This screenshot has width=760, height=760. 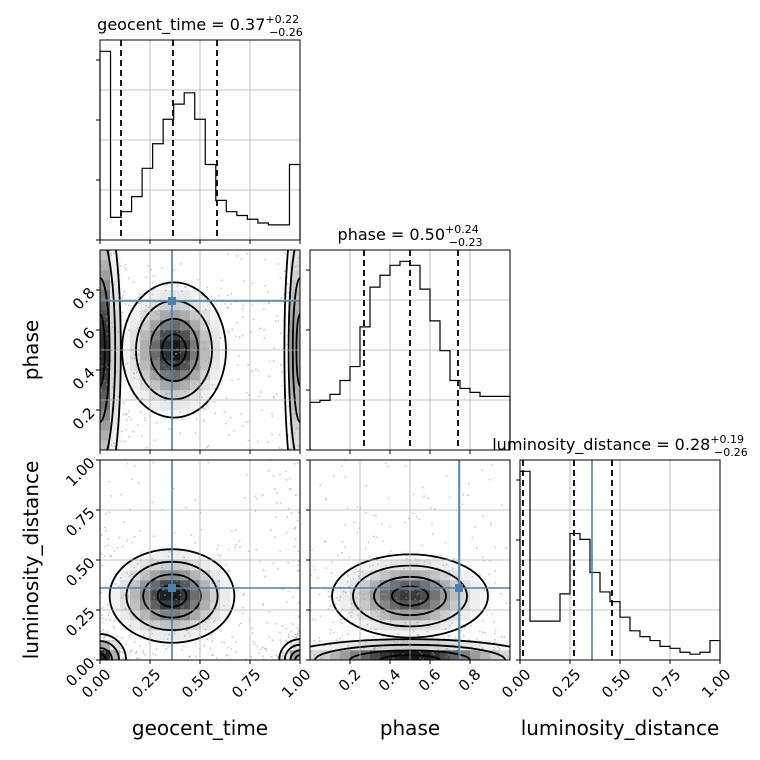 What do you see at coordinates (716, 683) in the screenshot?
I see `hist-luminosity_distance-xtick-label: 1.00` at bounding box center [716, 683].